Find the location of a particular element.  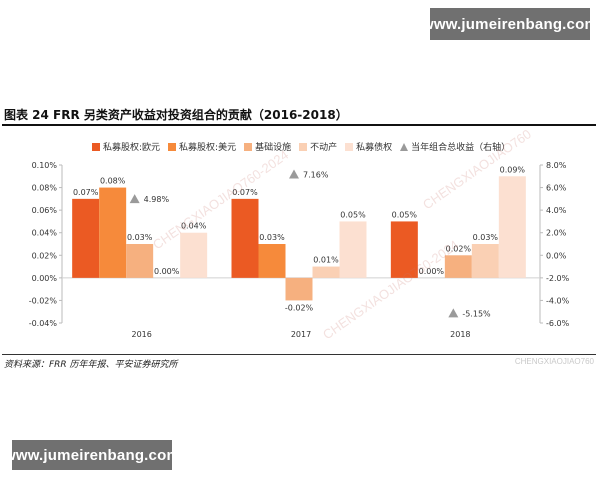

legend-label-total-return: 当年组合总收益（右轴） is located at coordinates (461, 148).